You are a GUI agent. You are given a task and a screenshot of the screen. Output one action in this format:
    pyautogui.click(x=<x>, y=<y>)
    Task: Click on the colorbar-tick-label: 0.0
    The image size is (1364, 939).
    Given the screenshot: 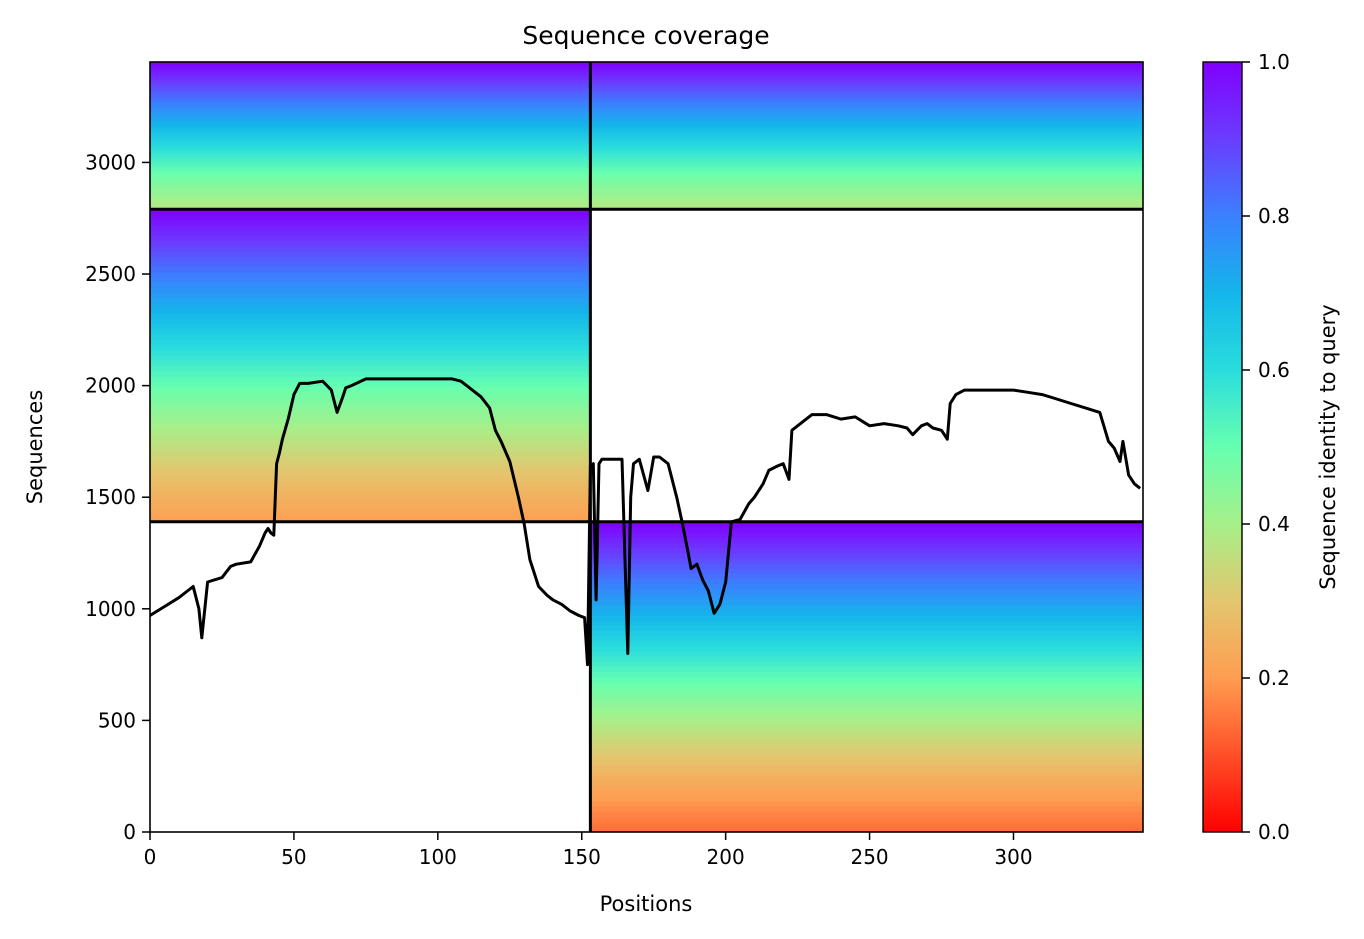 What is the action you would take?
    pyautogui.click(x=1274, y=832)
    